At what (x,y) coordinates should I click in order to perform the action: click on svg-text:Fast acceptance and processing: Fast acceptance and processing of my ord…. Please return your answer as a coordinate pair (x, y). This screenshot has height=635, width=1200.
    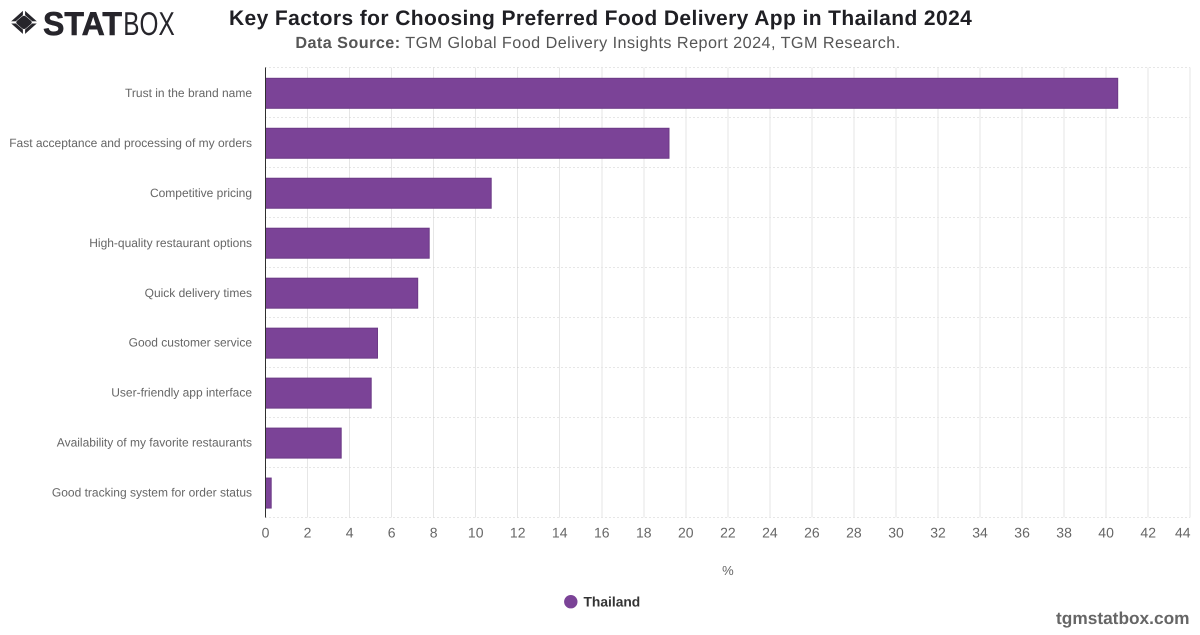
    Looking at the image, I should click on (130, 143).